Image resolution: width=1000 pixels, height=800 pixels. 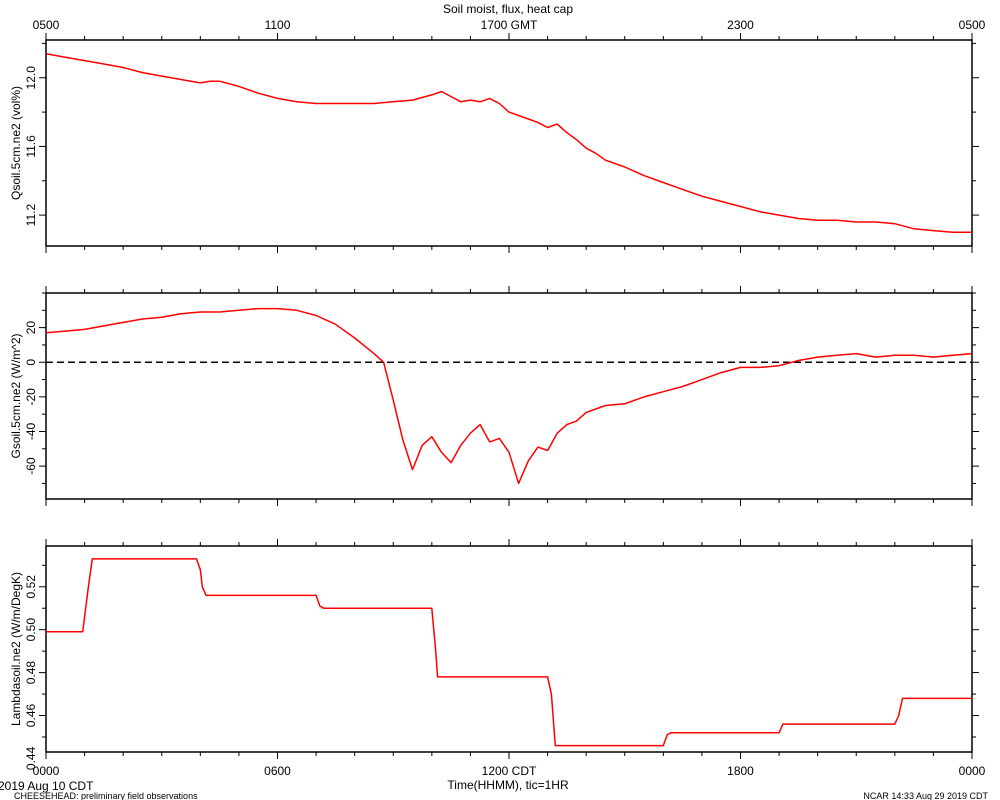 What do you see at coordinates (277, 771) in the screenshot?
I see `bottom-tick-label: 0600` at bounding box center [277, 771].